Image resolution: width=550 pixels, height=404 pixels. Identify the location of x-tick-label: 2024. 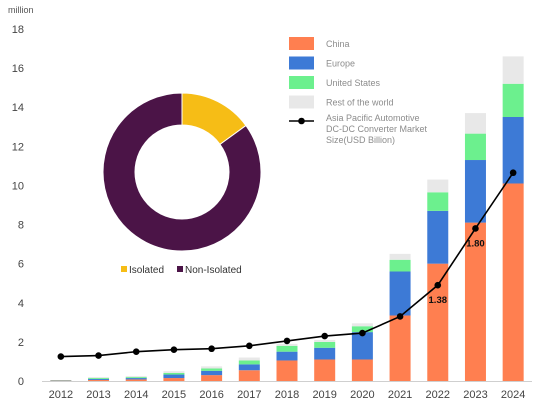
(513, 395).